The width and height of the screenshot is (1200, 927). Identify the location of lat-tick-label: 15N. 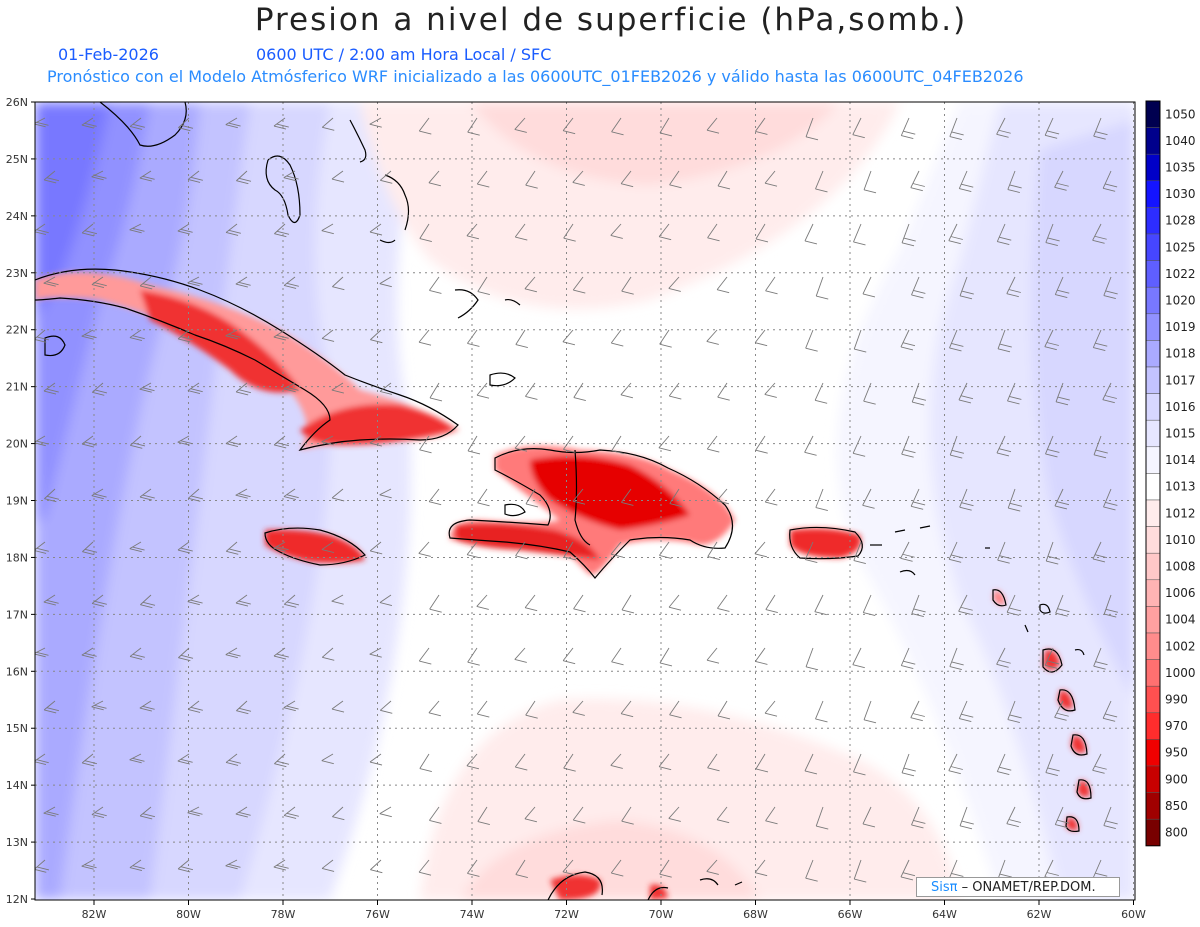
(17, 728).